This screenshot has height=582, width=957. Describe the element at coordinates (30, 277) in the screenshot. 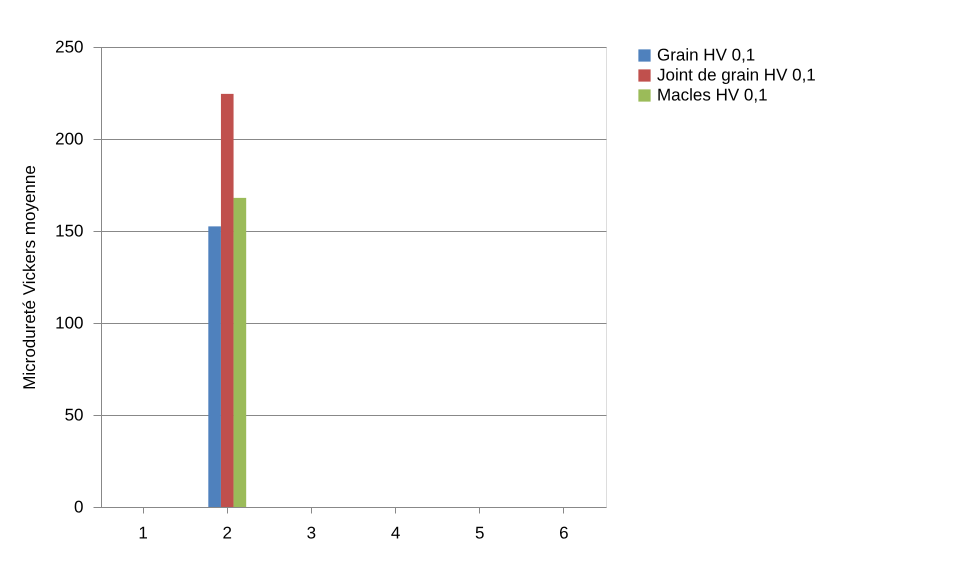

I see `y-axis-title: Microdureté Vickers moyenne` at that location.